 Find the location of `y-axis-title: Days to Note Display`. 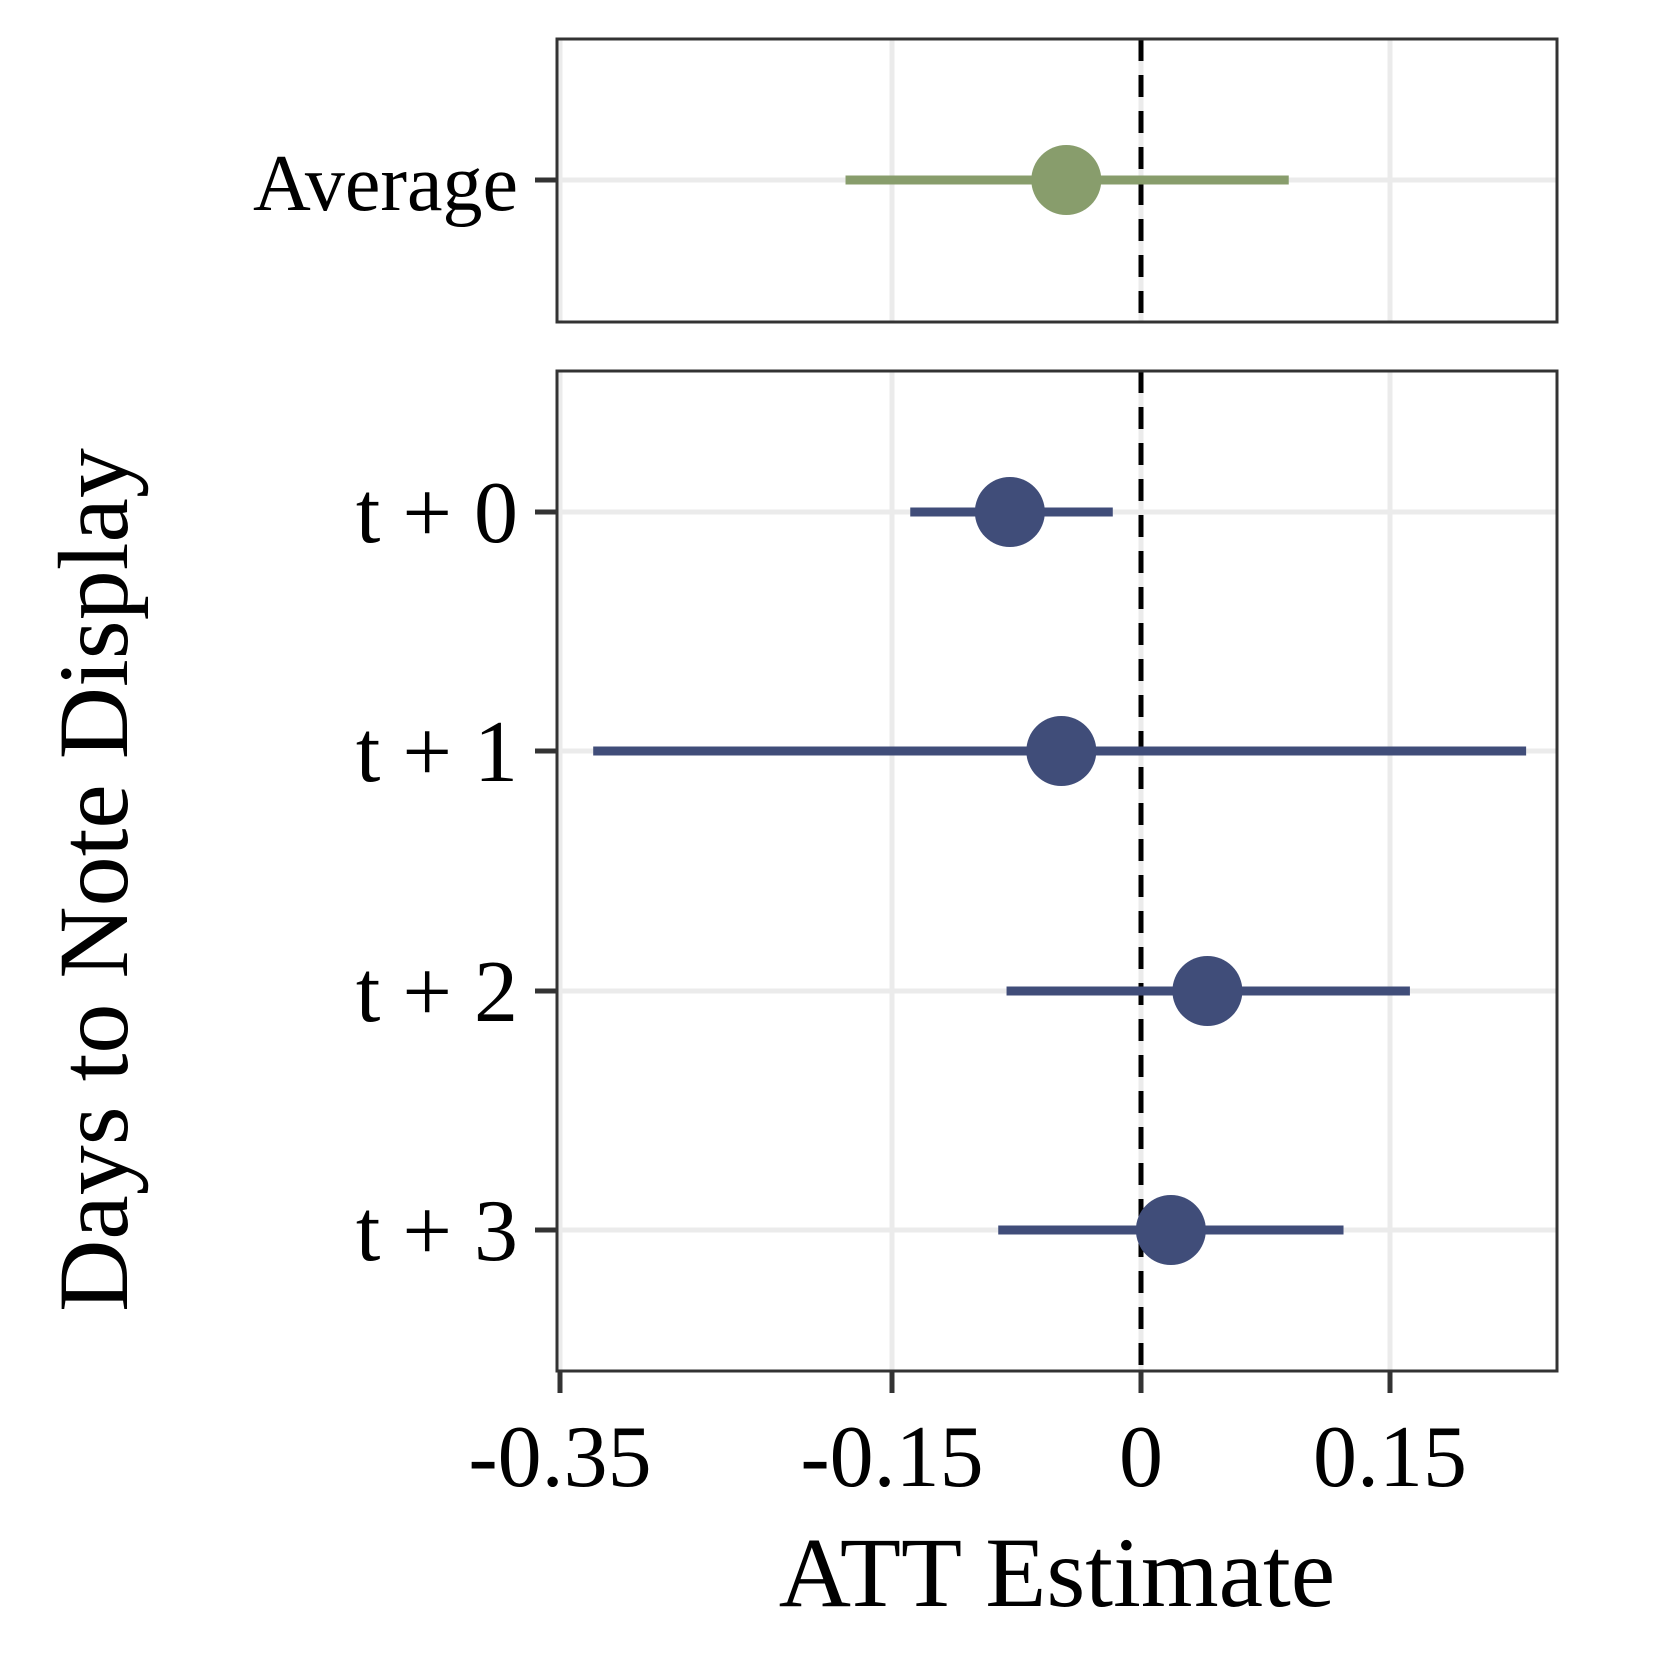

y-axis-title: Days to Note Display is located at coordinates (93, 880).